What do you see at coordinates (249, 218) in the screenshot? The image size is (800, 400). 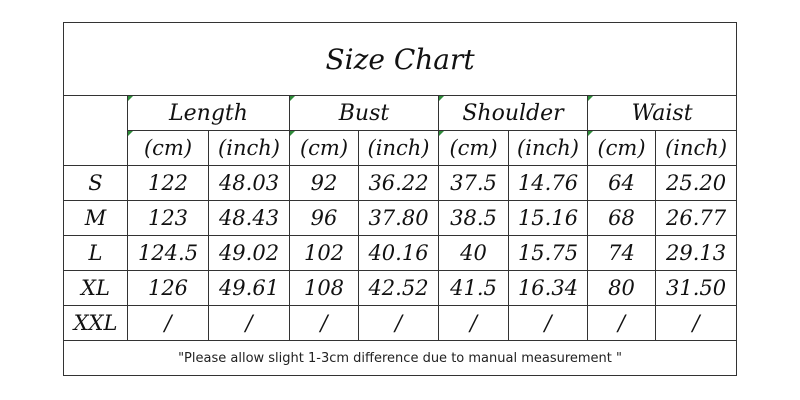 I see `measure-cell: 48.43` at bounding box center [249, 218].